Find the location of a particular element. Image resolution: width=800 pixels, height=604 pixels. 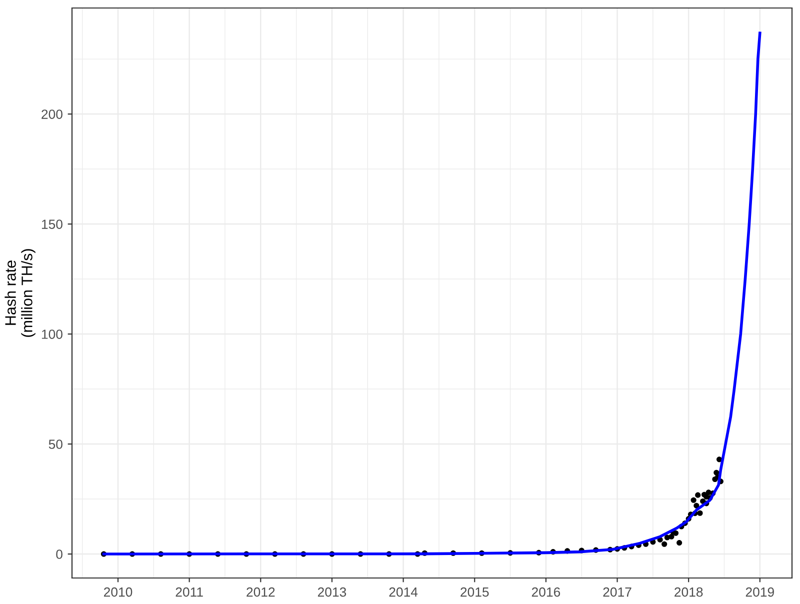

x-tick-label: 2010 is located at coordinates (118, 592).